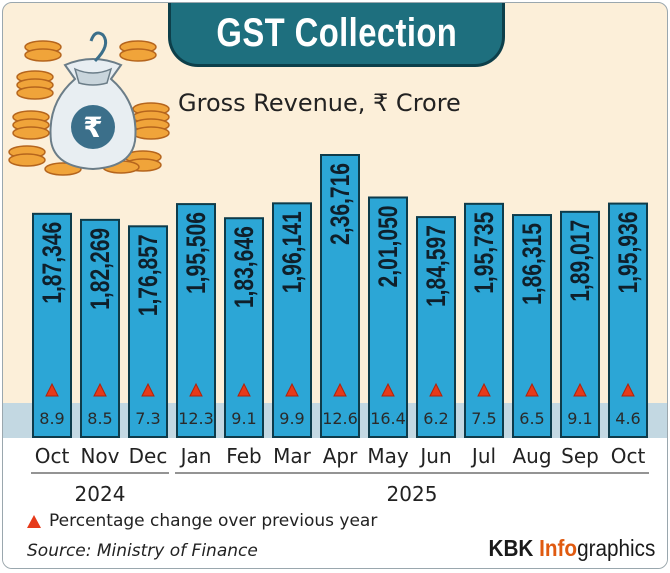 The width and height of the screenshot is (670, 573). What do you see at coordinates (149, 275) in the screenshot?
I see `bar-value-label-2: 1,76,857` at bounding box center [149, 275].